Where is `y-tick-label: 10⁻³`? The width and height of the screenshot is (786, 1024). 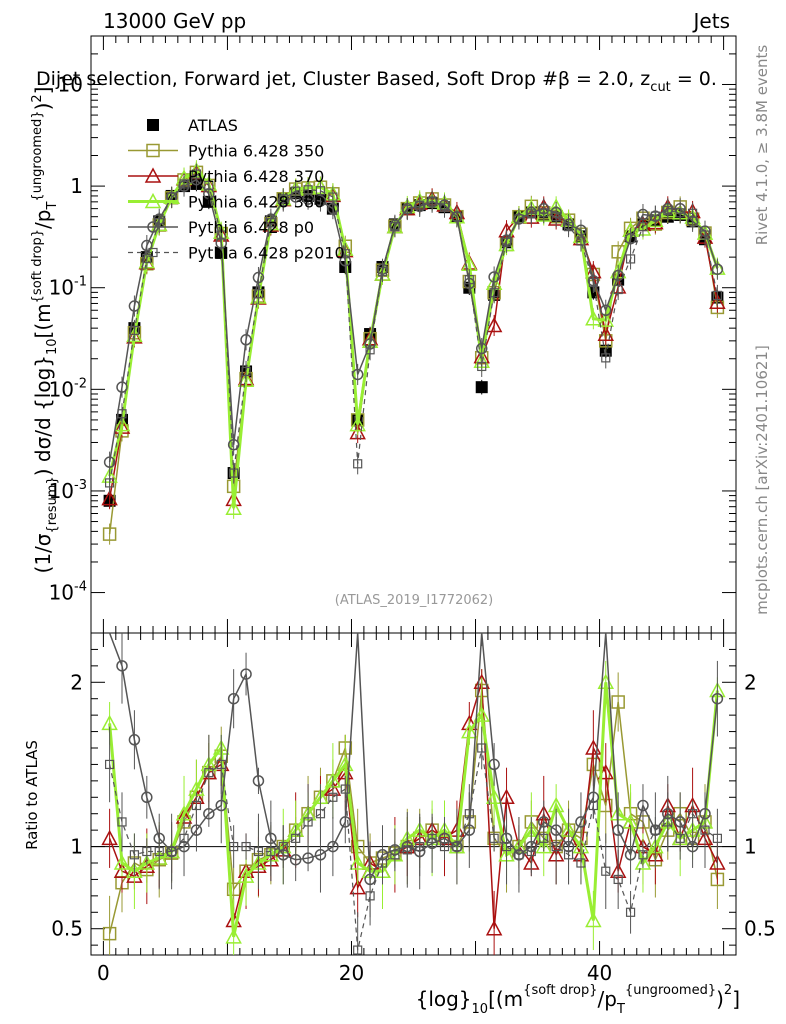 y-tick-label: 10⁻³ is located at coordinates (68, 490).